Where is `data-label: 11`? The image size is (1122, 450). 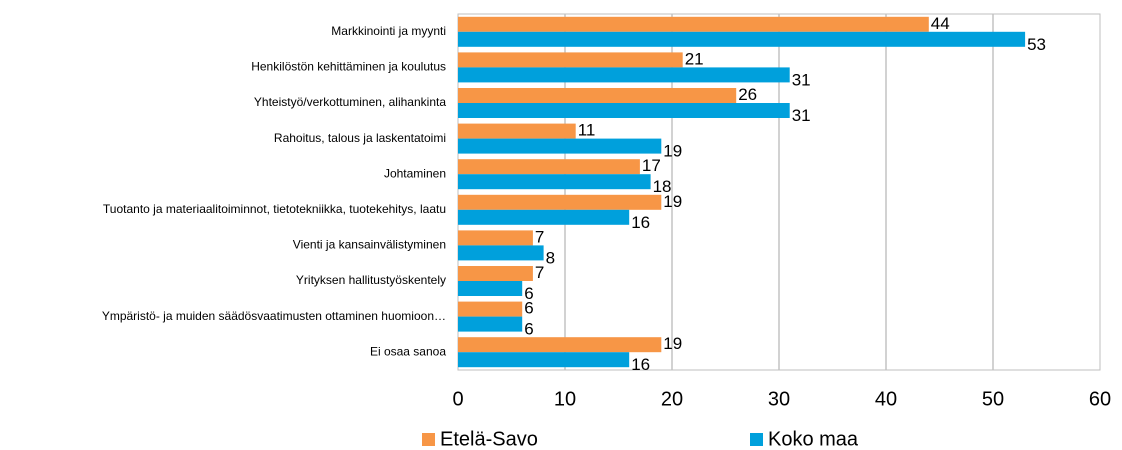 data-label: 11 is located at coordinates (587, 130).